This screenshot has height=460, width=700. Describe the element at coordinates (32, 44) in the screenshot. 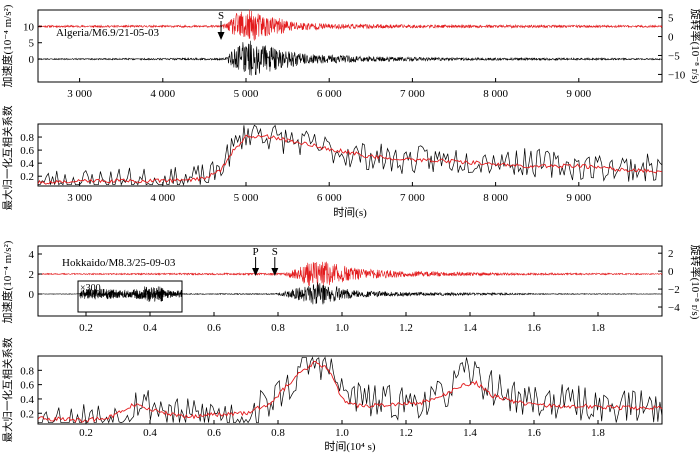

I see `y-tick-label-left: 5` at that location.